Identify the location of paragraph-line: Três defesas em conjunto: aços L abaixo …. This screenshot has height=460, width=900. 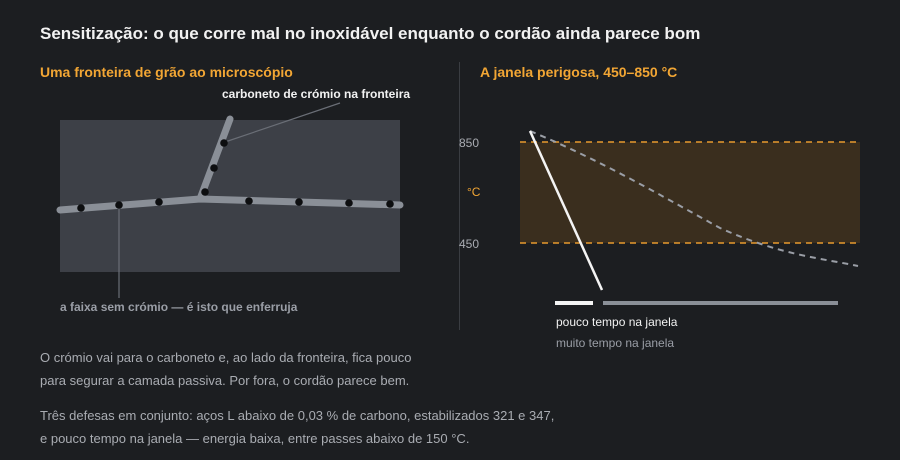
(297, 415).